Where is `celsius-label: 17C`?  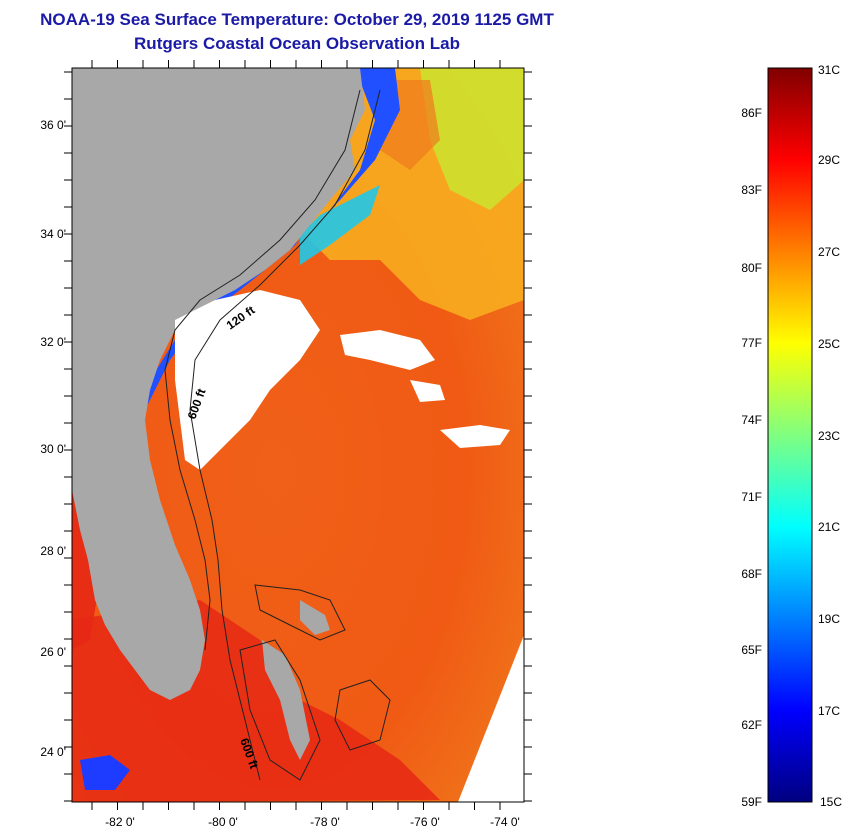
celsius-label: 17C is located at coordinates (829, 711).